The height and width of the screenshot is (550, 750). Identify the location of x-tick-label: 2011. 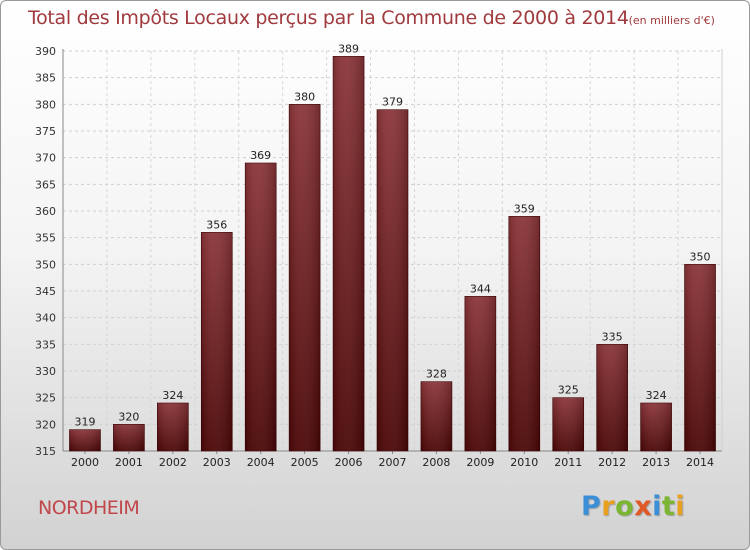
(568, 462).